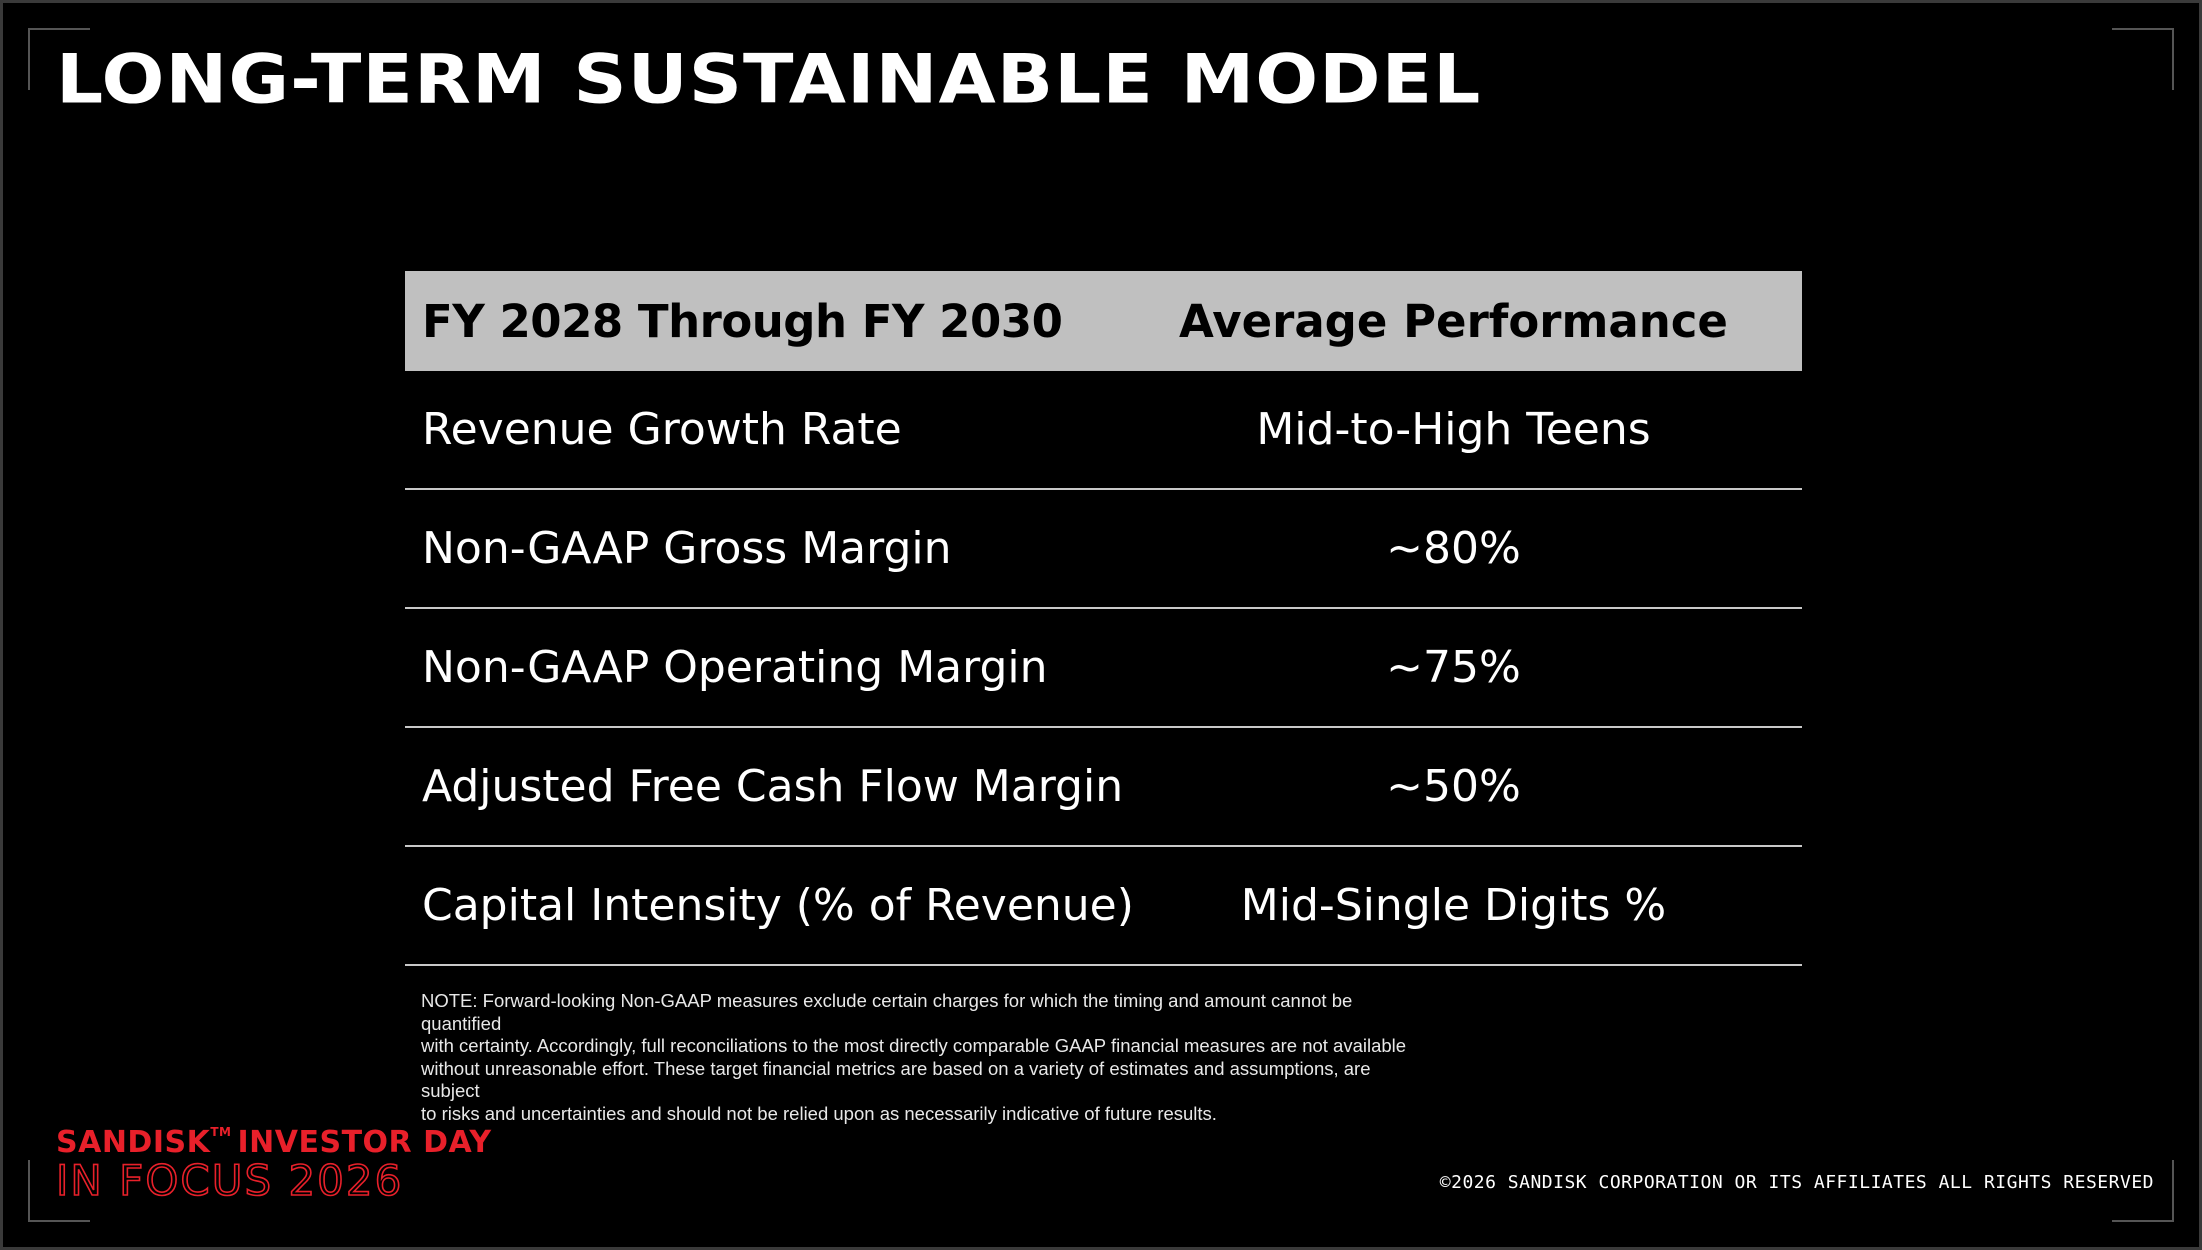 The height and width of the screenshot is (1250, 2202). Describe the element at coordinates (1453, 429) in the screenshot. I see `metric-value: Mid-to-High Teens` at that location.